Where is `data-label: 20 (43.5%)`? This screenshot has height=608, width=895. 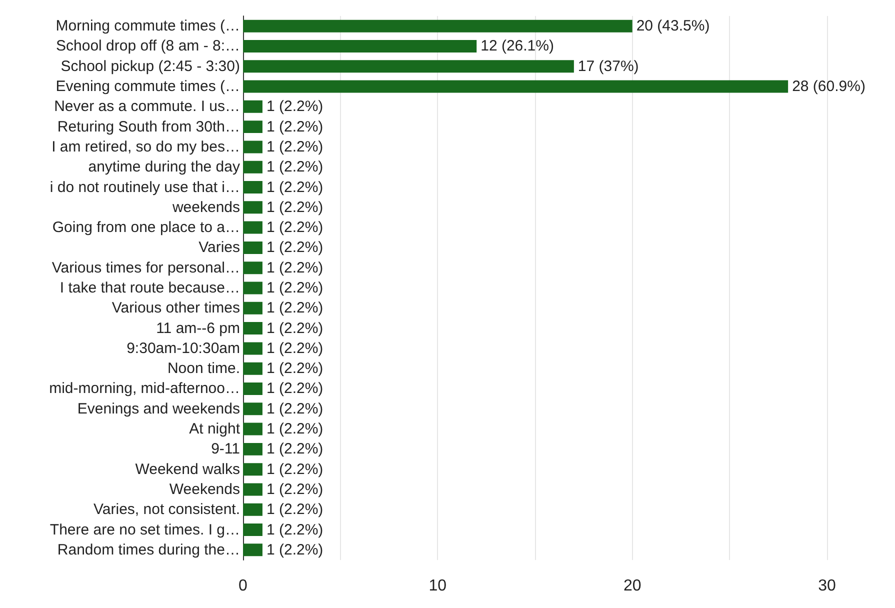
data-label: 20 (43.5%) is located at coordinates (673, 26).